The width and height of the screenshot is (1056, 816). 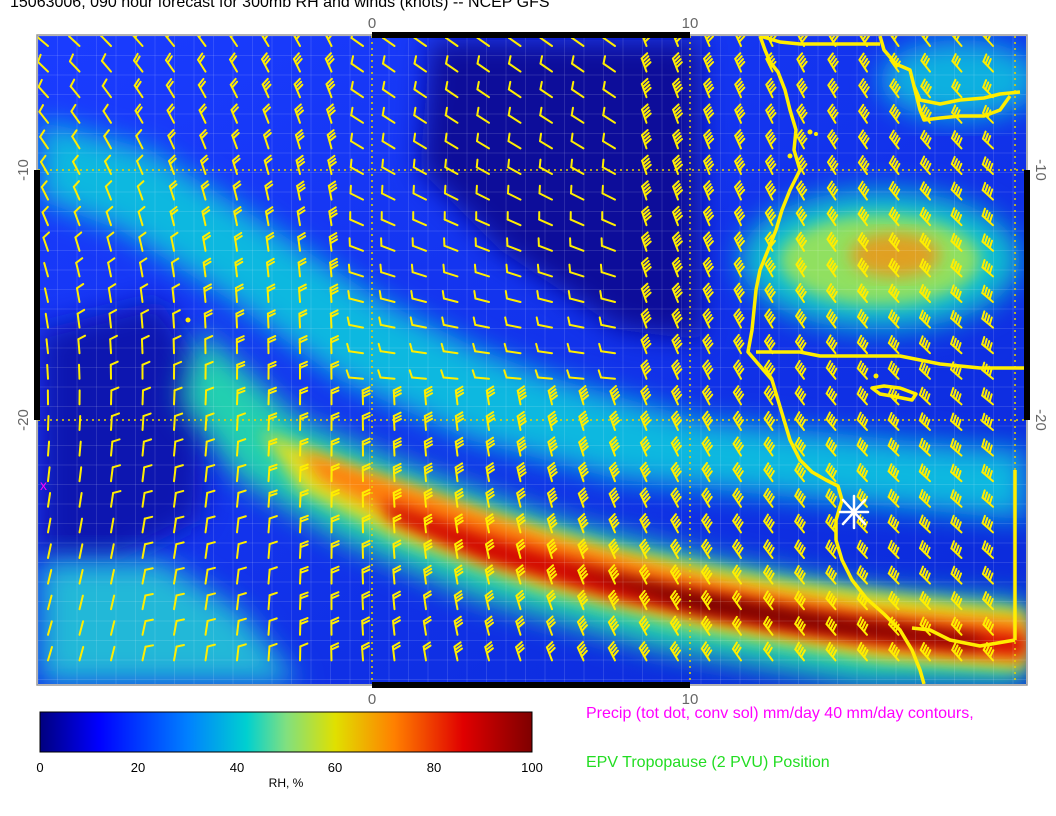 I want to click on lon-tick-top-10: 10, so click(x=690, y=23).